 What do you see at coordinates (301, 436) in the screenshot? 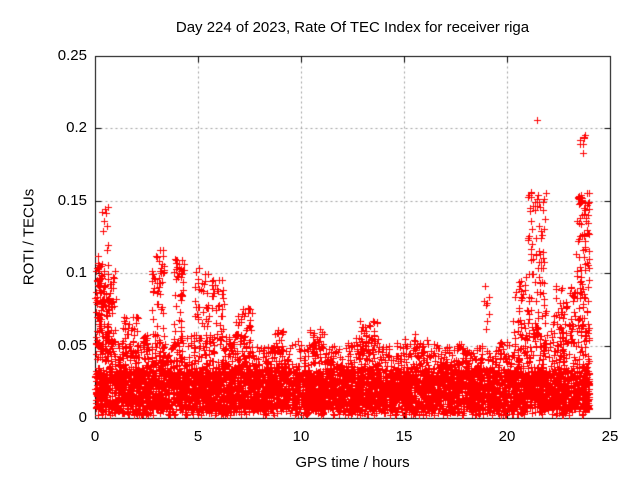
I see `x-tick-label: 10` at bounding box center [301, 436].